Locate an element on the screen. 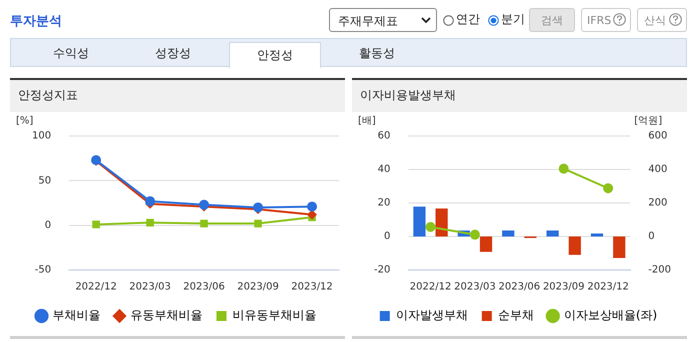 Image resolution: width=697 pixels, height=342 pixels. chart-title: 안정성지표 is located at coordinates (177, 95).